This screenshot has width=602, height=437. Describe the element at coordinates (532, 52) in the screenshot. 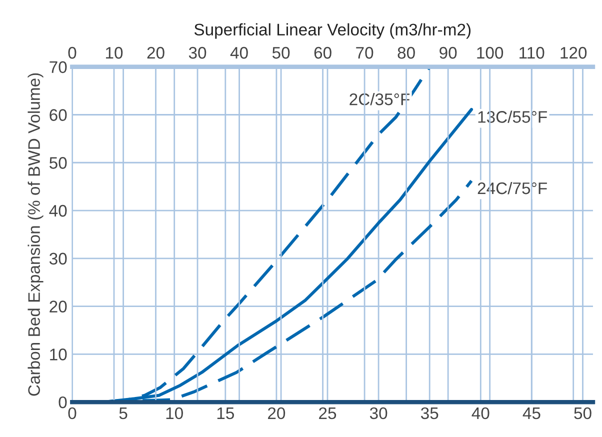

I see `x2-tick-label: 110` at that location.